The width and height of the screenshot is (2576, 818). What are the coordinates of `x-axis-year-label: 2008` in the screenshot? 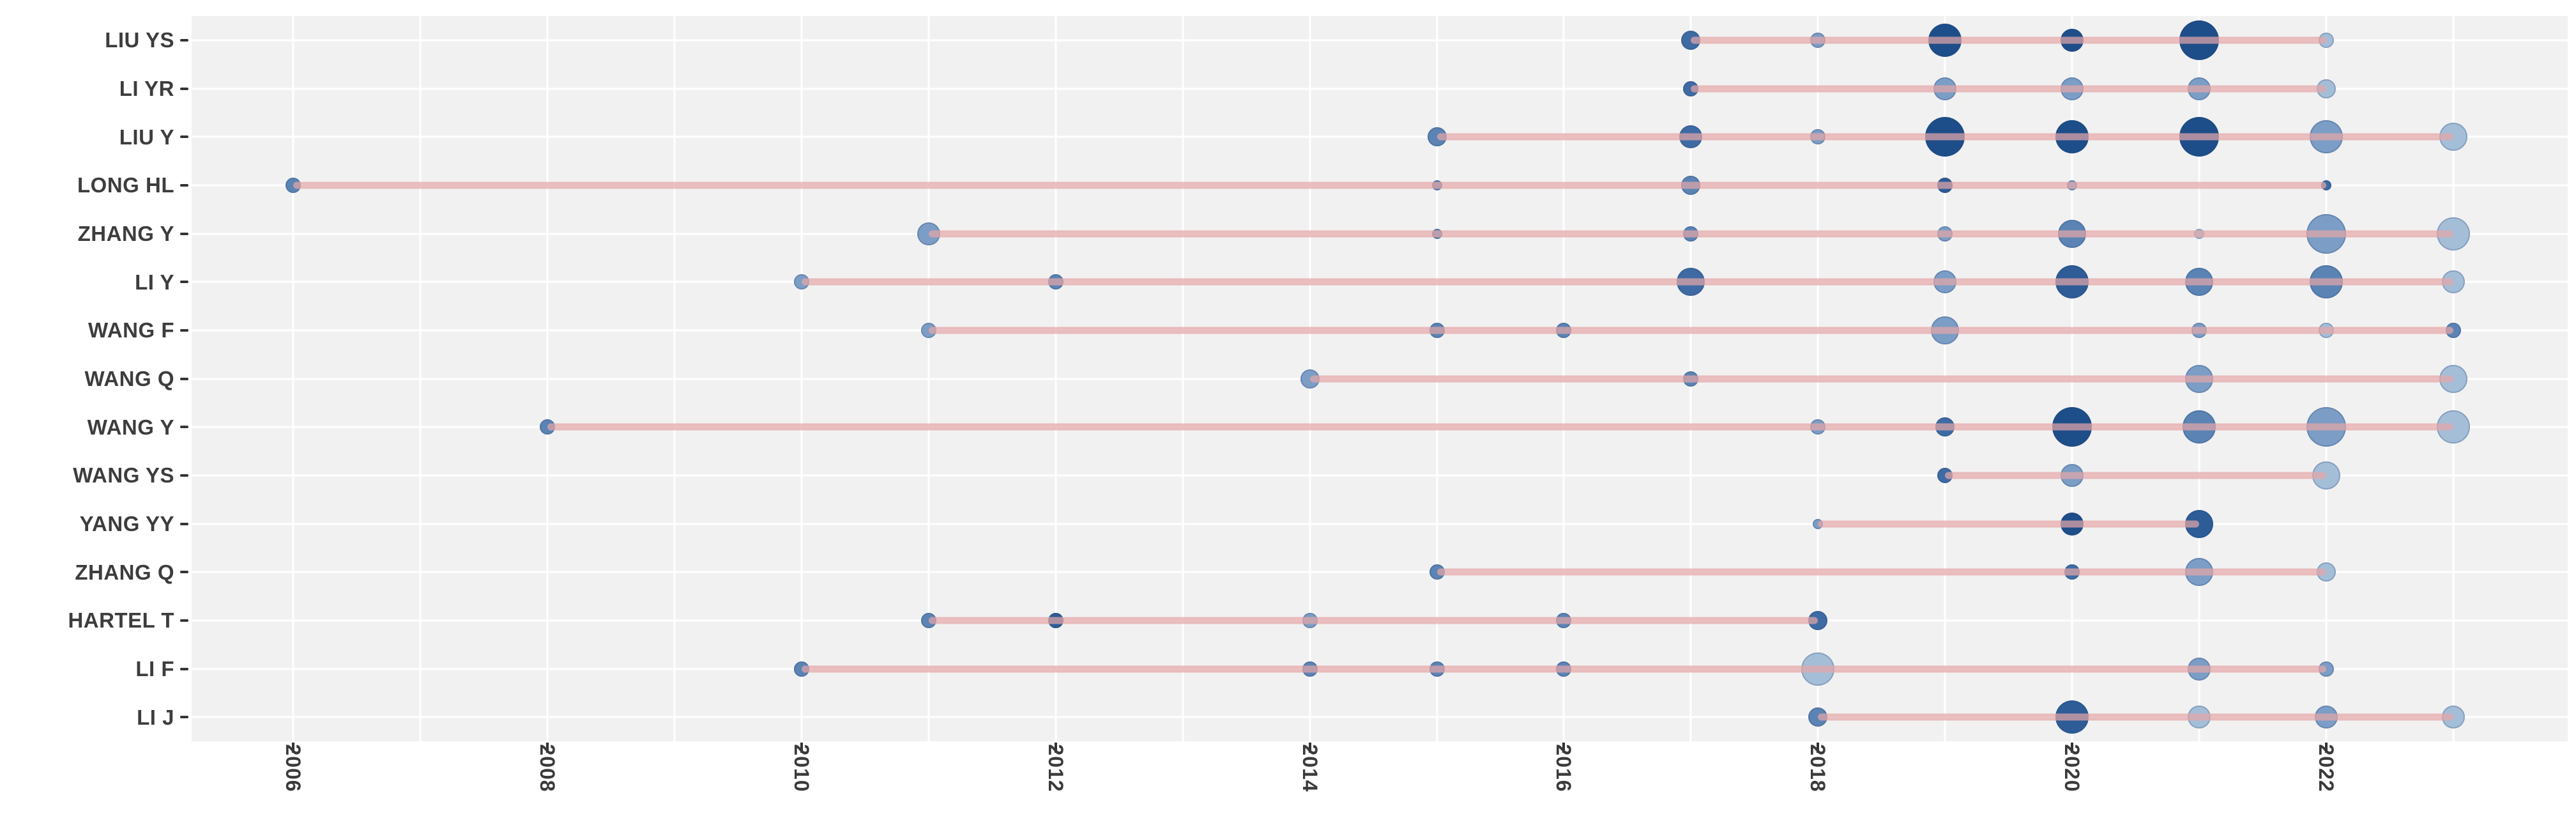 It's located at (547, 768).